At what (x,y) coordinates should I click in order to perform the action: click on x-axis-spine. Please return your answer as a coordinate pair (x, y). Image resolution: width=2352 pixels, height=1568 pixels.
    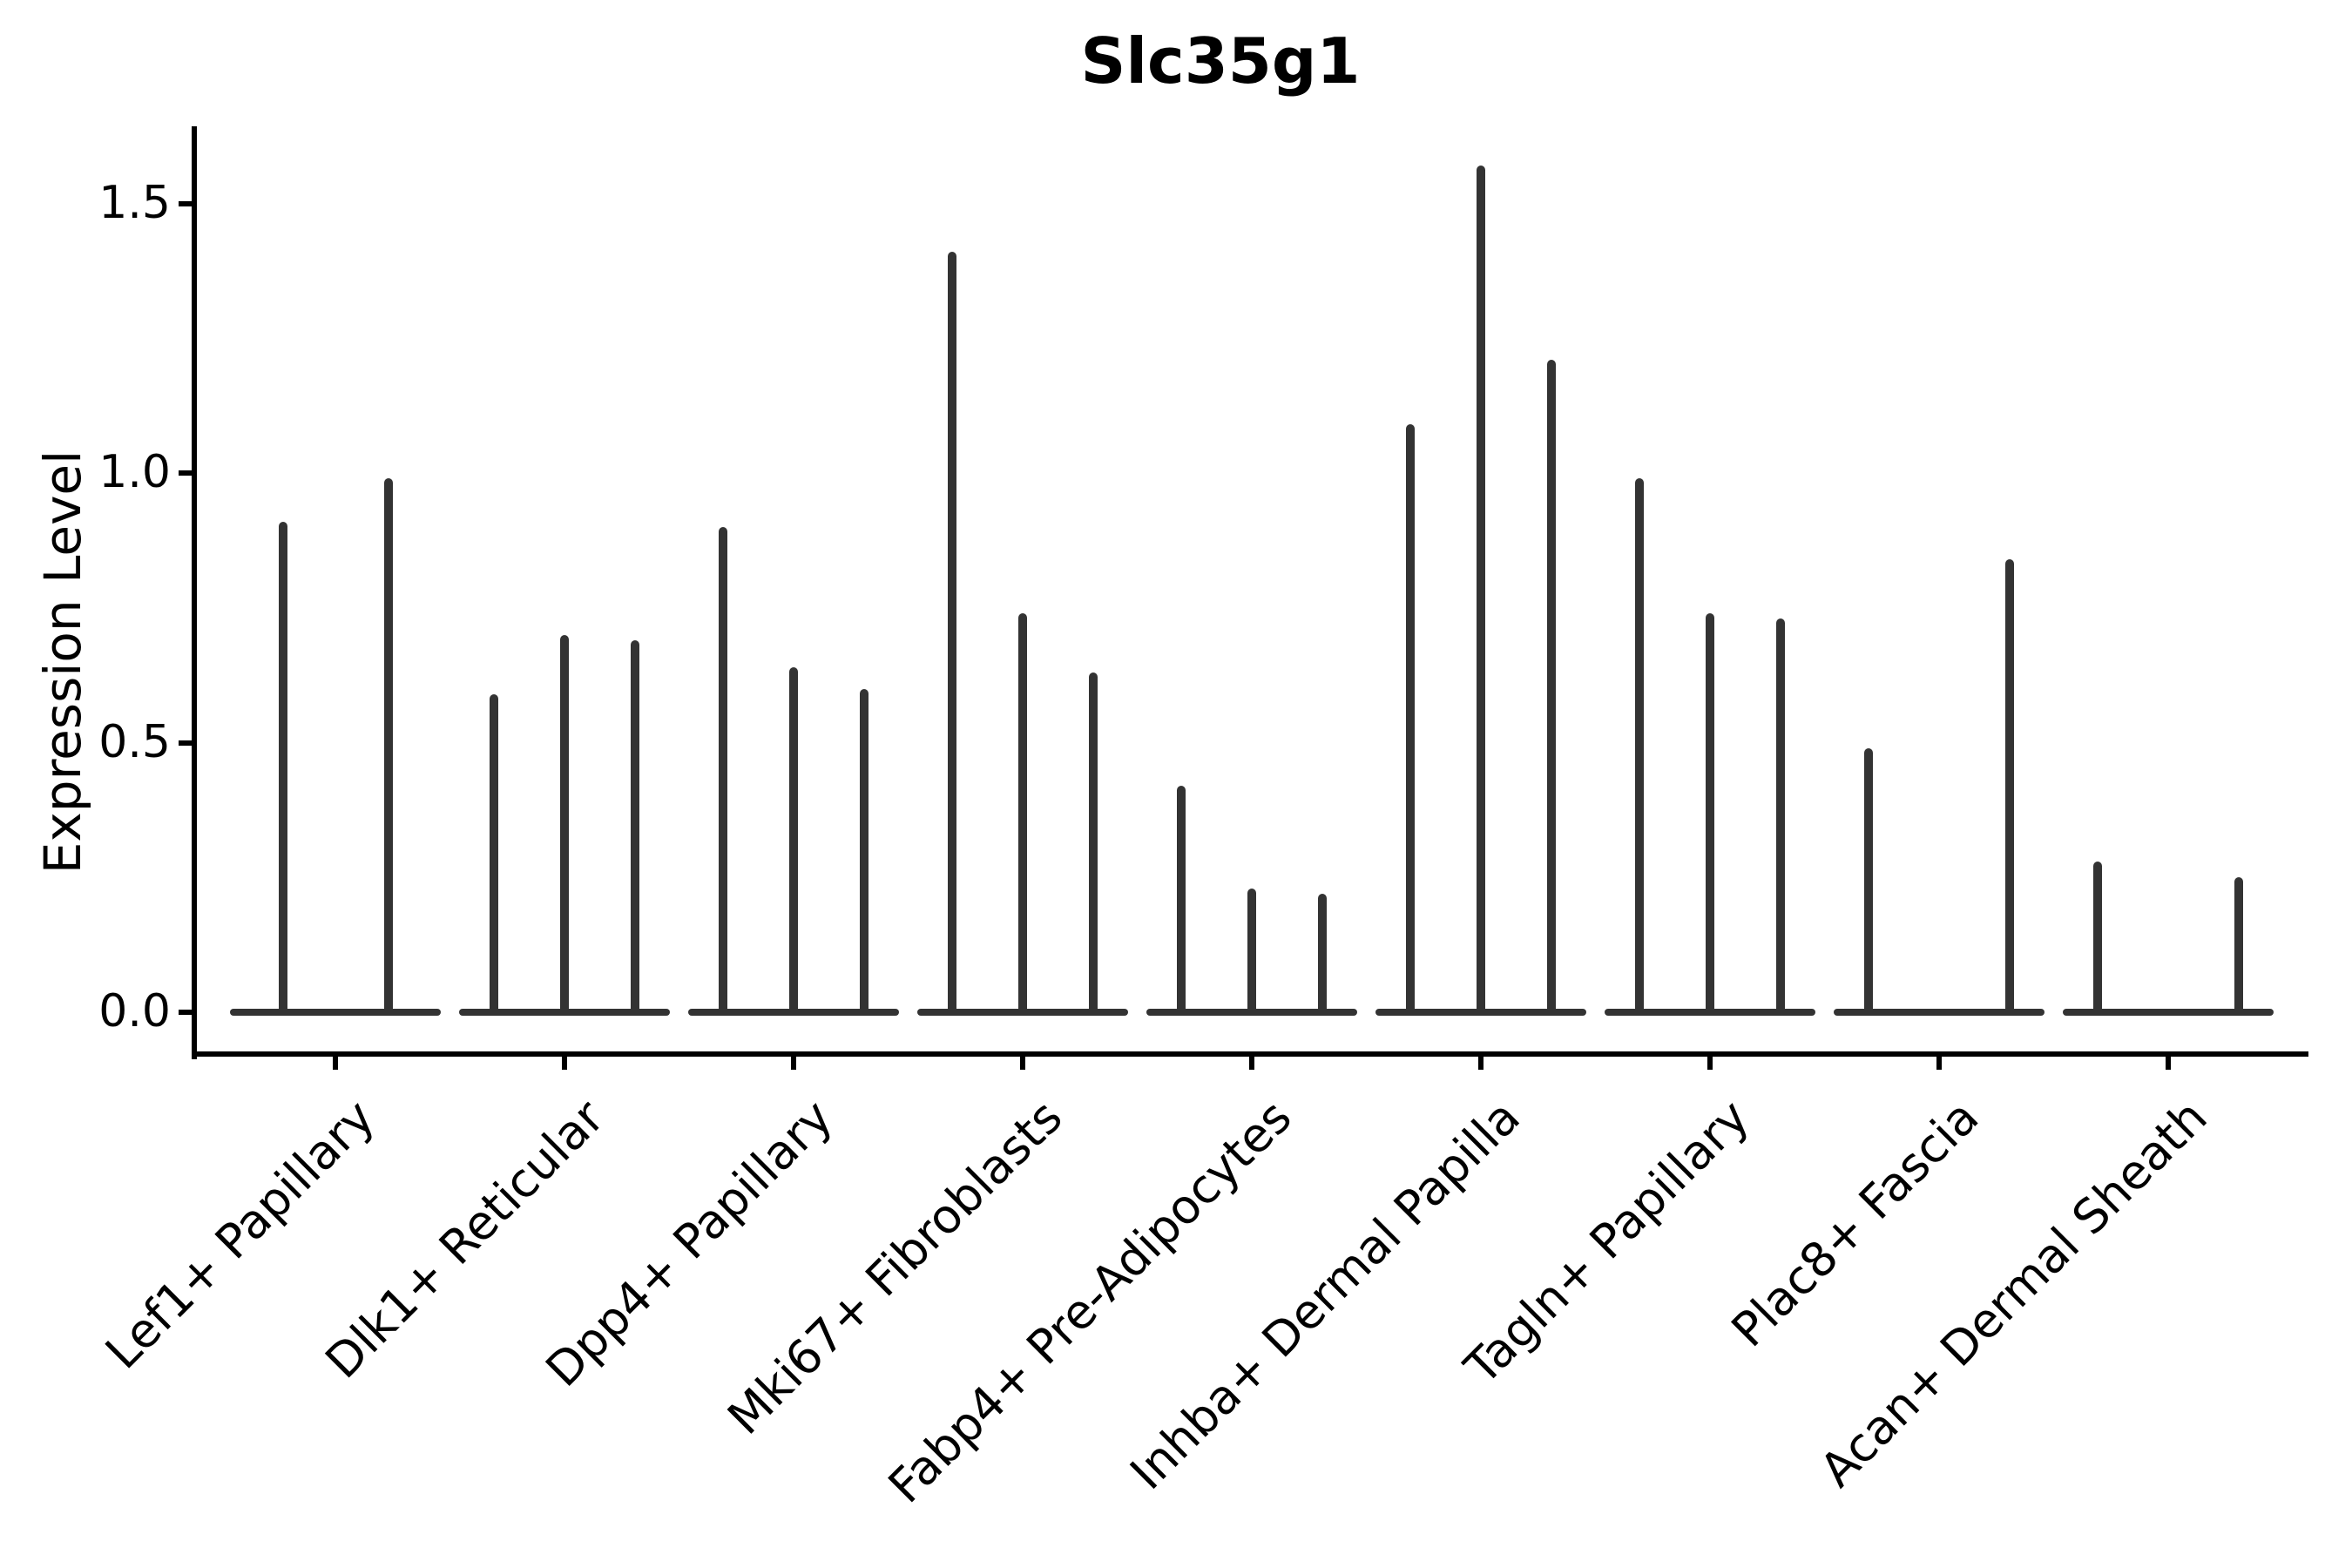
    Looking at the image, I should click on (1250, 1054).